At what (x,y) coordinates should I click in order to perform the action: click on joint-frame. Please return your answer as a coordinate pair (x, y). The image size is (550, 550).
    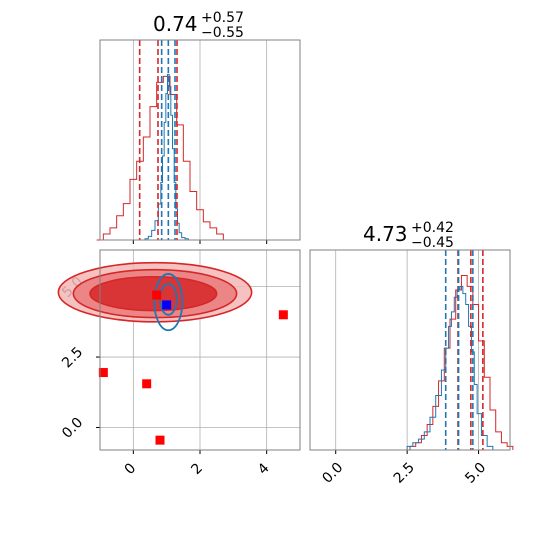
    Looking at the image, I should click on (200, 350).